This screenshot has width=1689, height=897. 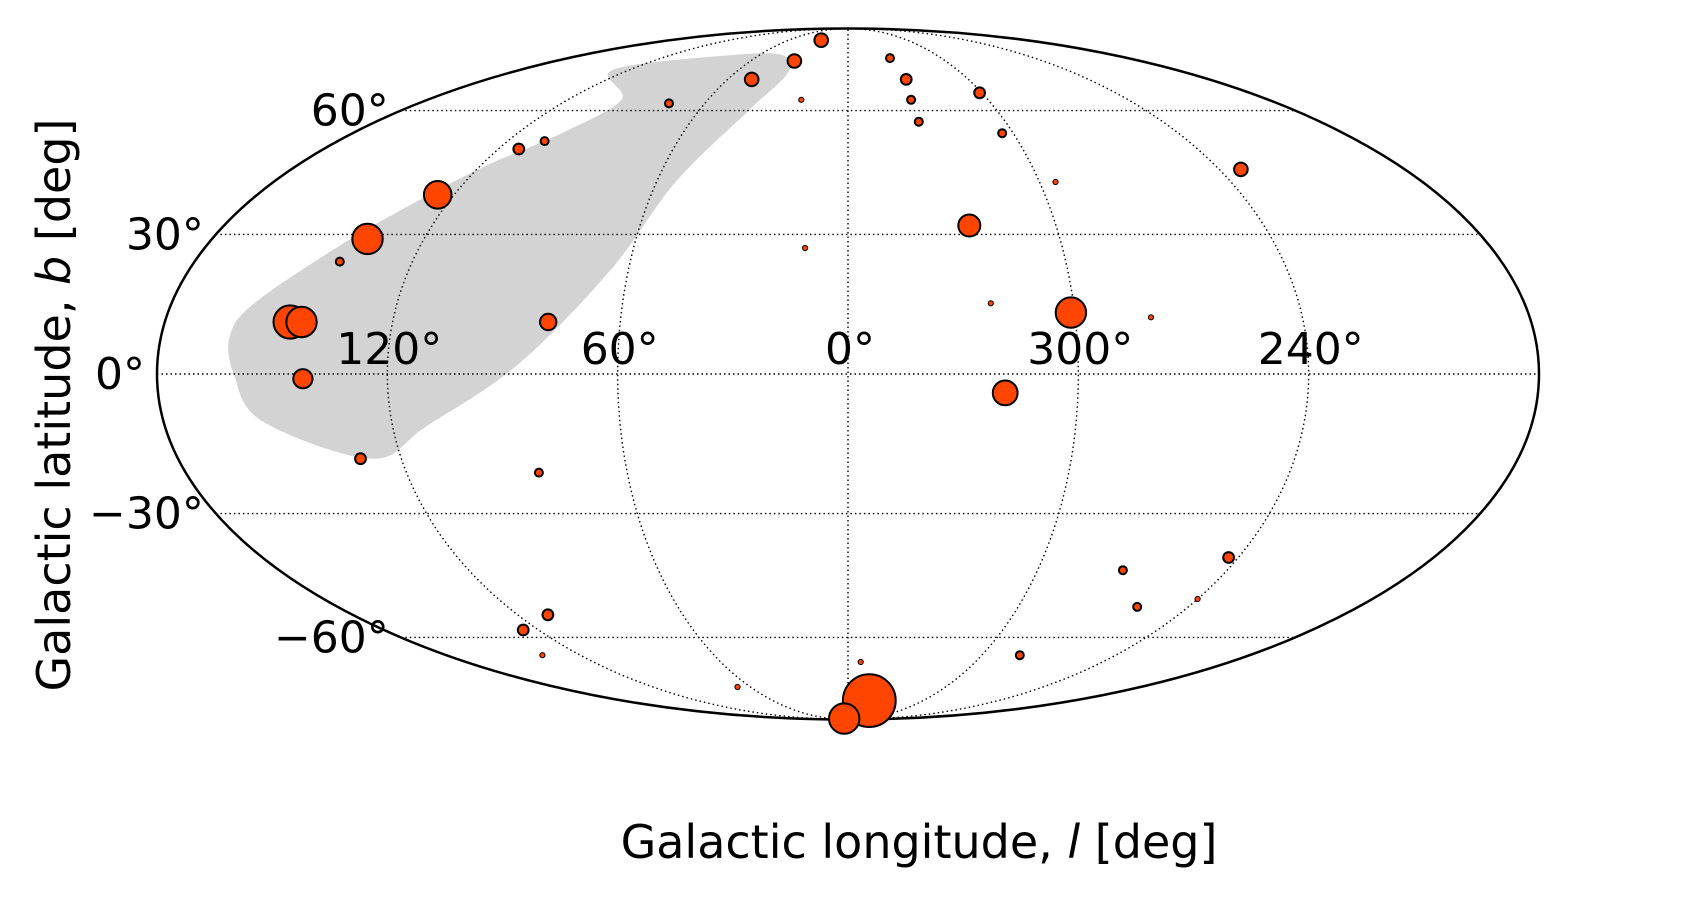 What do you see at coordinates (620, 349) in the screenshot?
I see `x-tick-label: 60°` at bounding box center [620, 349].